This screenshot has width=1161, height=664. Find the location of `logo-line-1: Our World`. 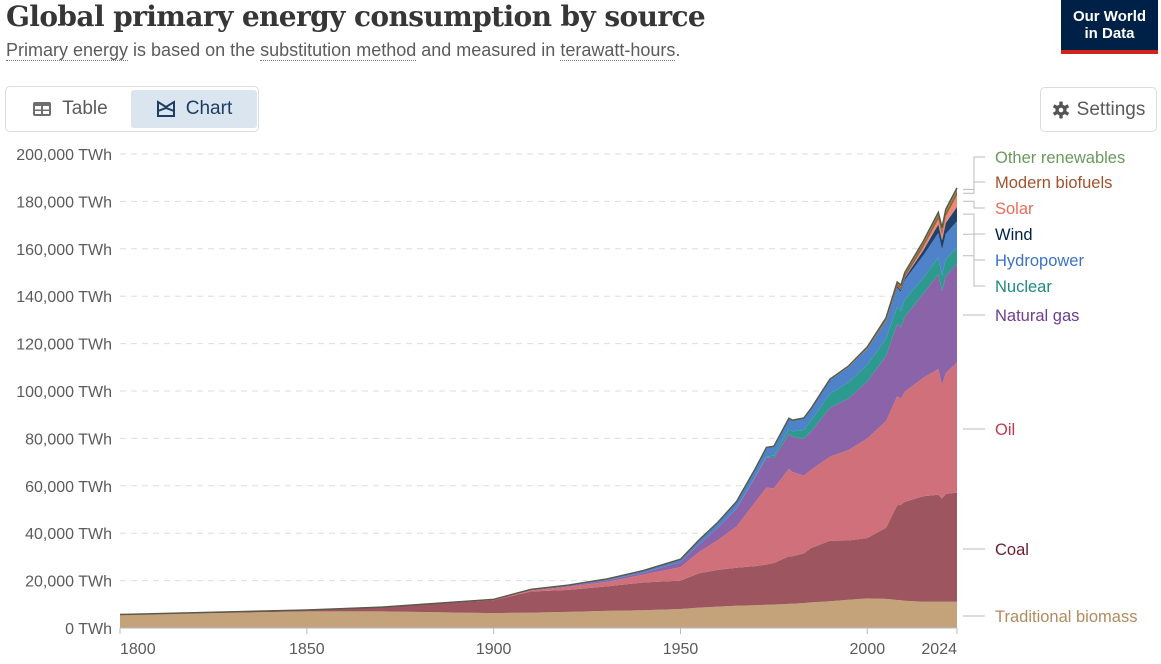

logo-line-1: Our World is located at coordinates (1109, 16).